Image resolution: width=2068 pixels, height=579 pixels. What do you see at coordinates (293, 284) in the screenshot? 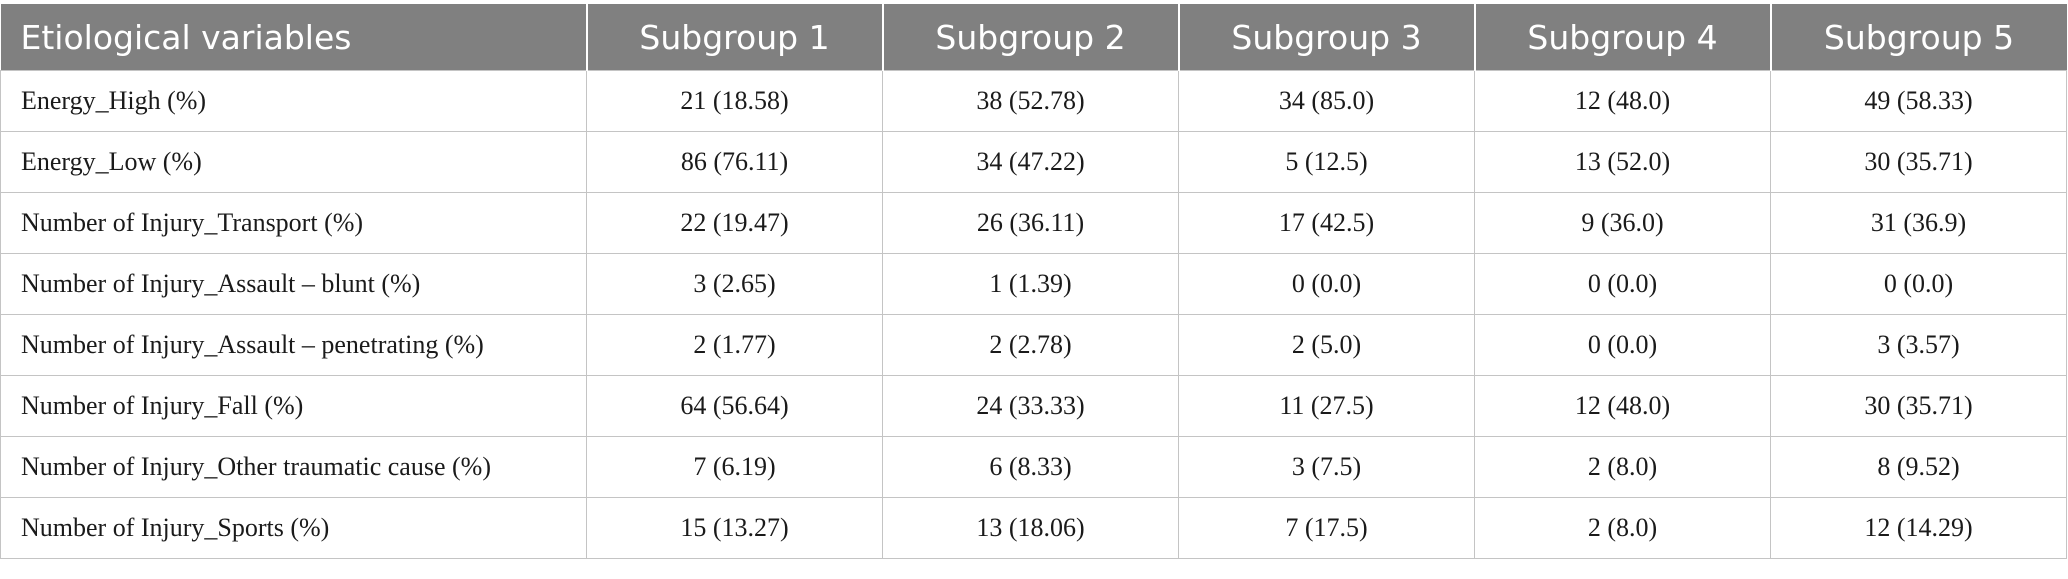
I see `row-label: Number of Injury_Assault – blunt (%)` at bounding box center [293, 284].